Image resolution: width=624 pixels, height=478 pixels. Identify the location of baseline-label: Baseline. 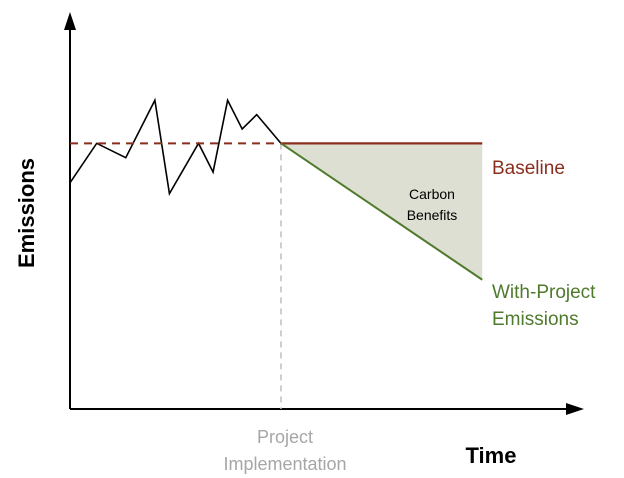
(528, 168).